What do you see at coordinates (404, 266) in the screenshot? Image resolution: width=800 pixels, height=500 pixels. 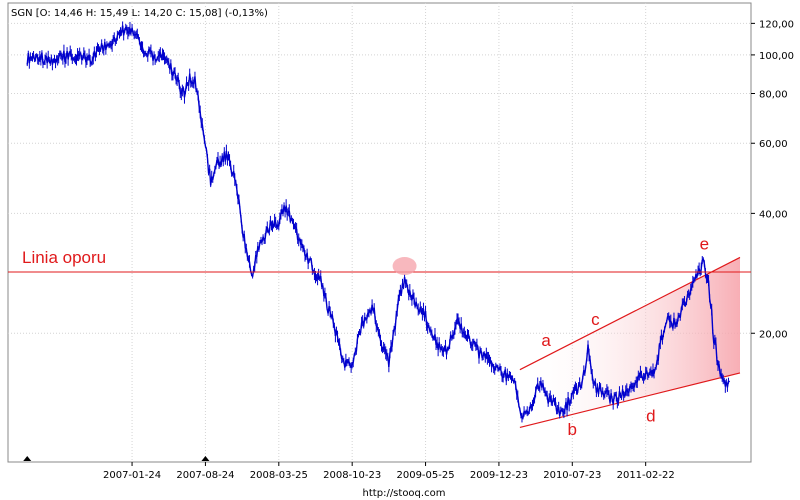 I see `support-touch-marker` at bounding box center [404, 266].